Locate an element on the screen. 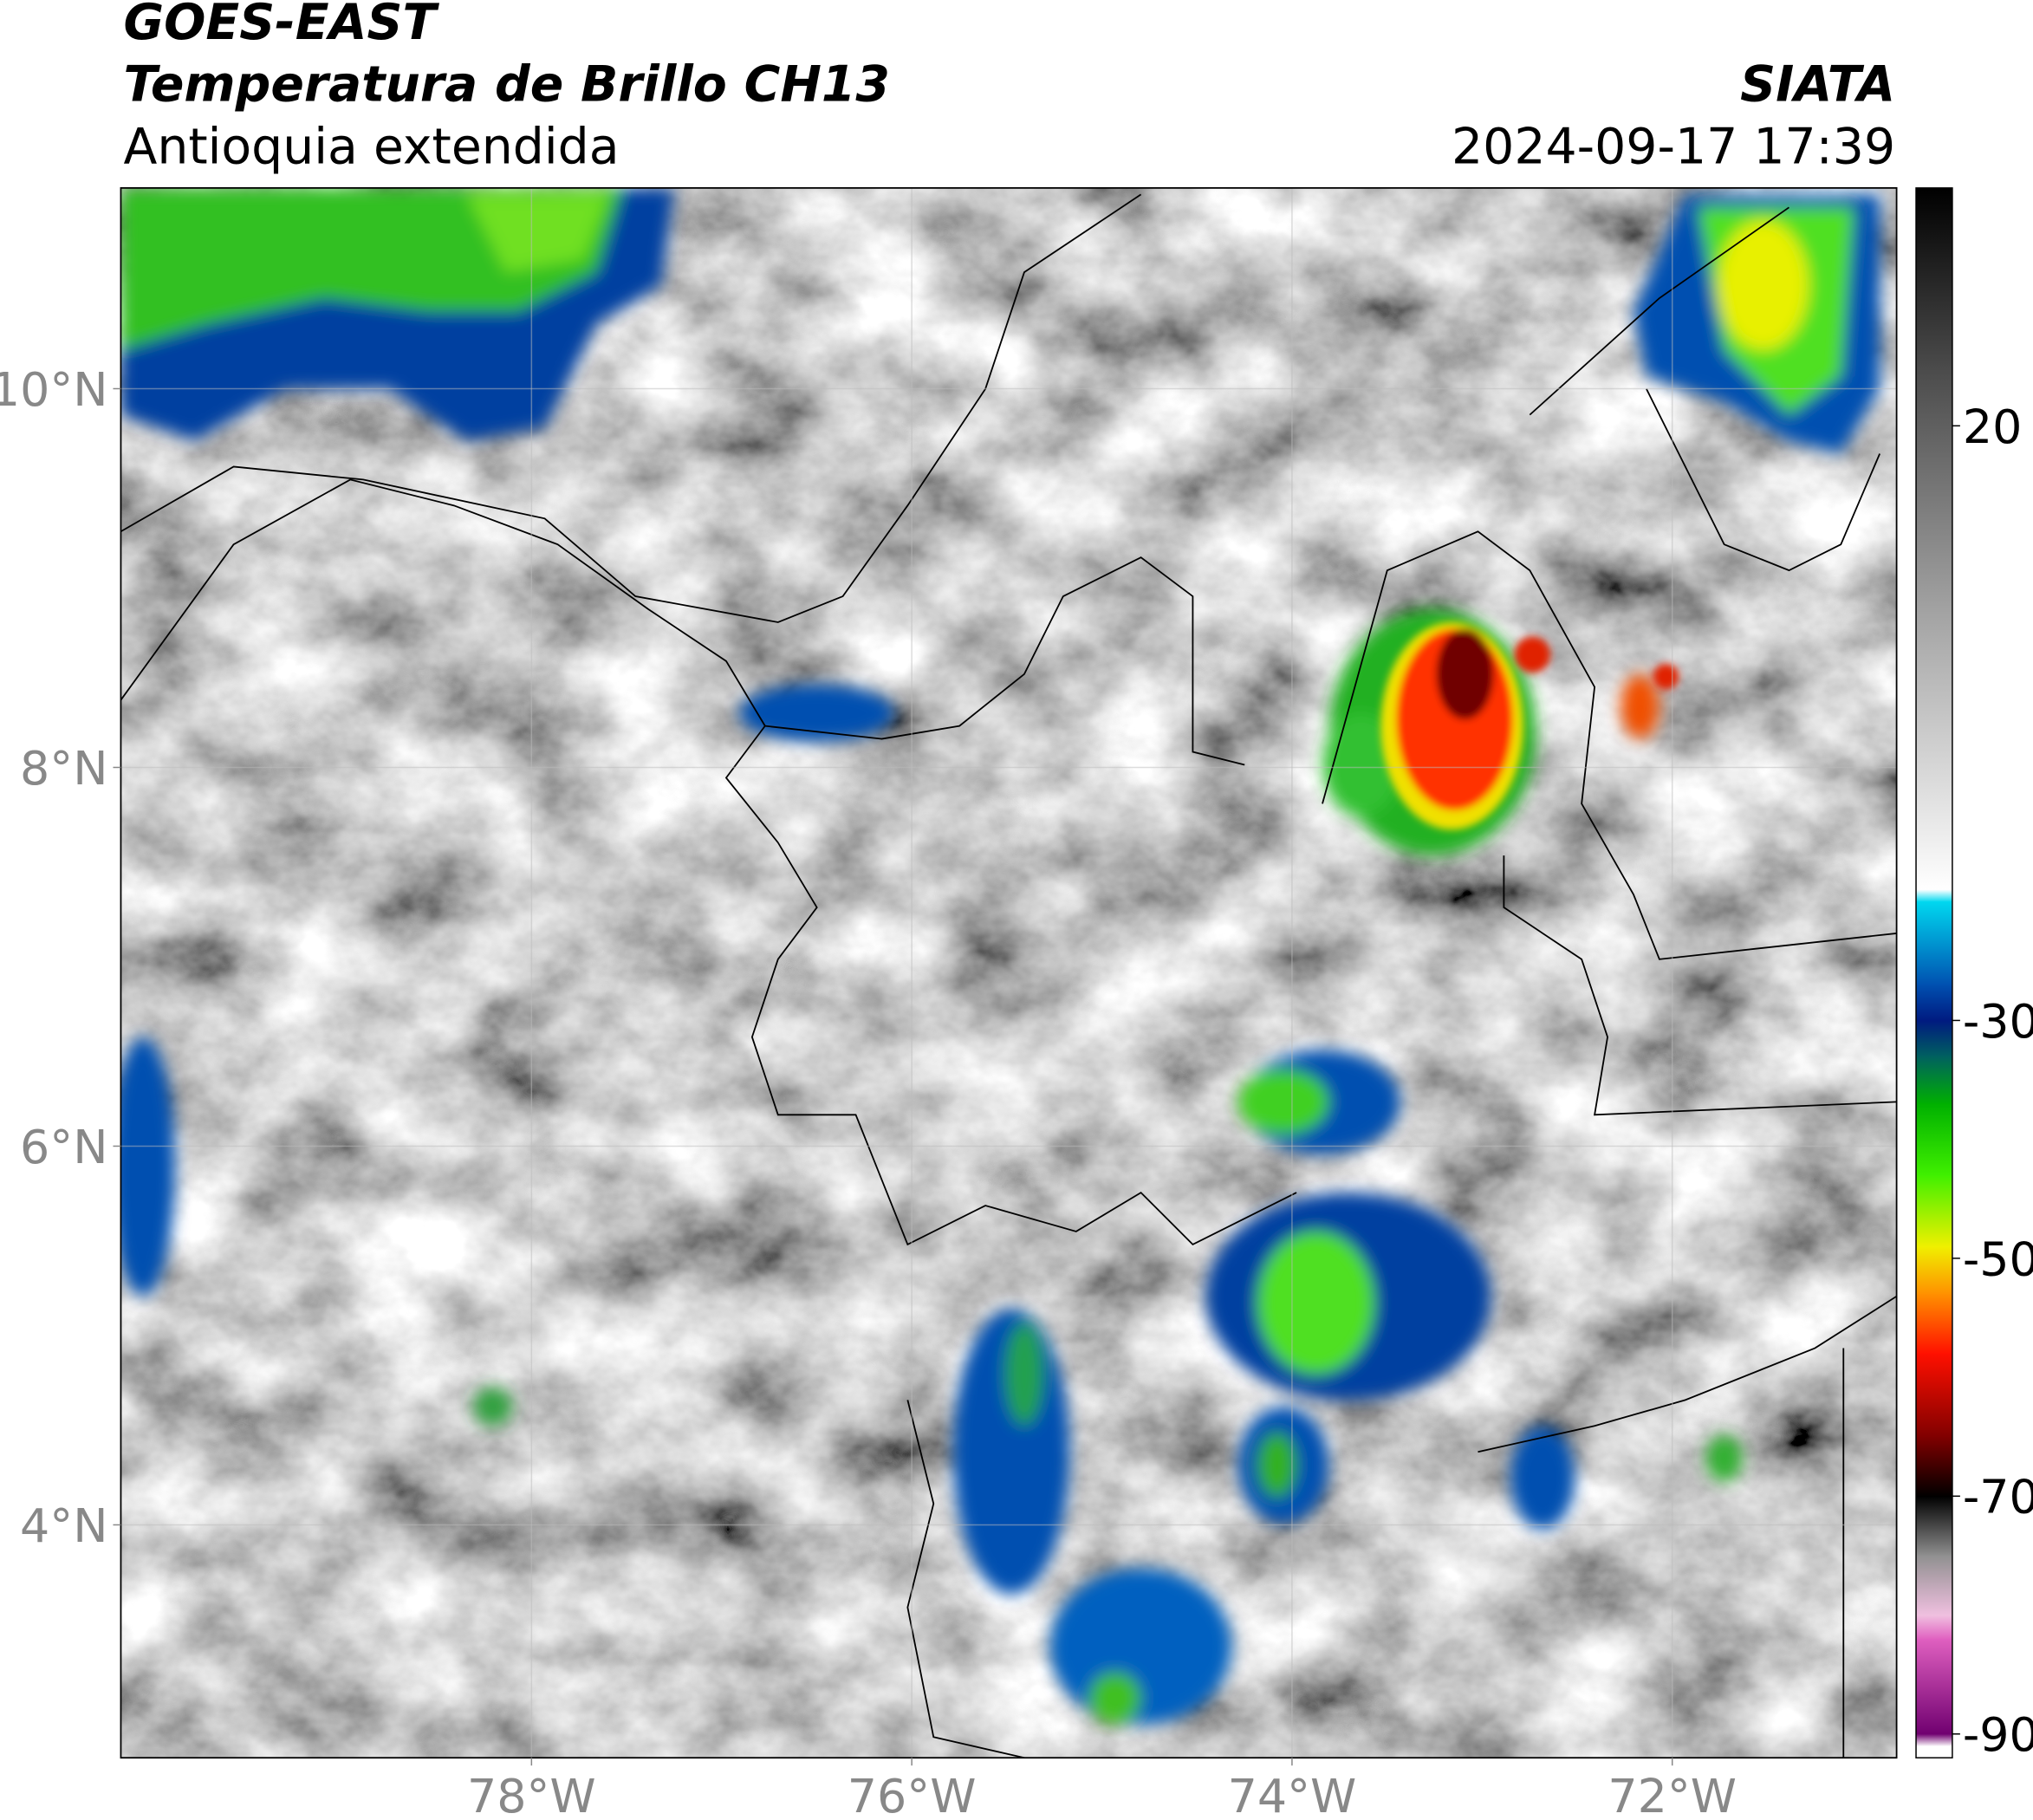 The image size is (2033, 1820). colorbar-frame is located at coordinates (1934, 972).